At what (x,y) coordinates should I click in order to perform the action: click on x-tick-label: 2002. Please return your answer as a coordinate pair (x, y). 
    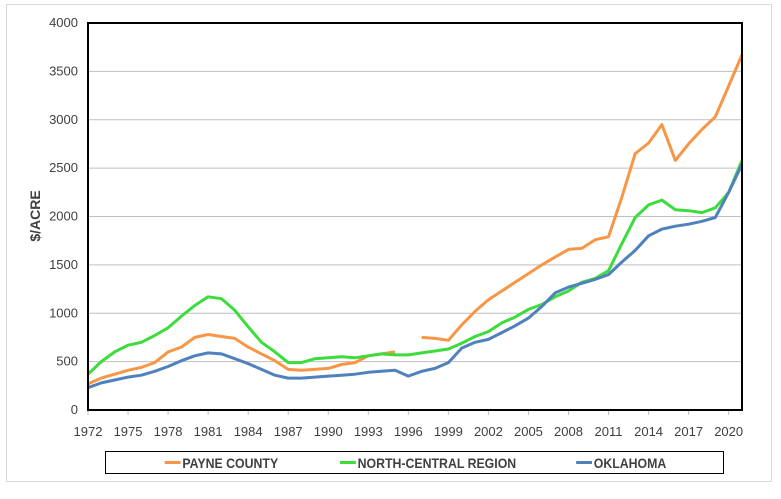
    Looking at the image, I should click on (488, 431).